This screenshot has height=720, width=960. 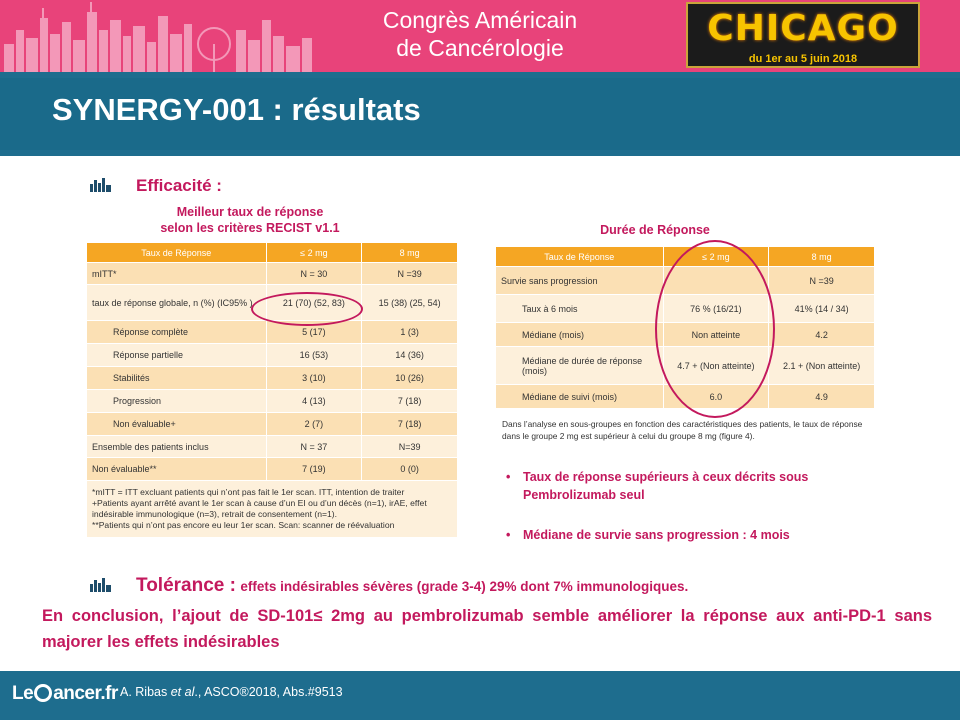 What do you see at coordinates (579, 334) in the screenshot?
I see `row-label: Médiane (mois)` at bounding box center [579, 334].